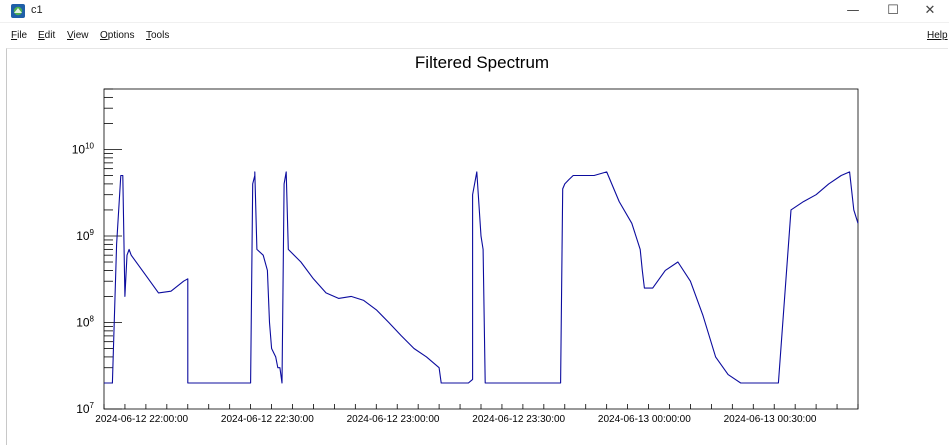 Image resolution: width=949 pixels, height=448 pixels. Describe the element at coordinates (482, 62) in the screenshot. I see `chart-title: Filtered Spectrum` at that location.